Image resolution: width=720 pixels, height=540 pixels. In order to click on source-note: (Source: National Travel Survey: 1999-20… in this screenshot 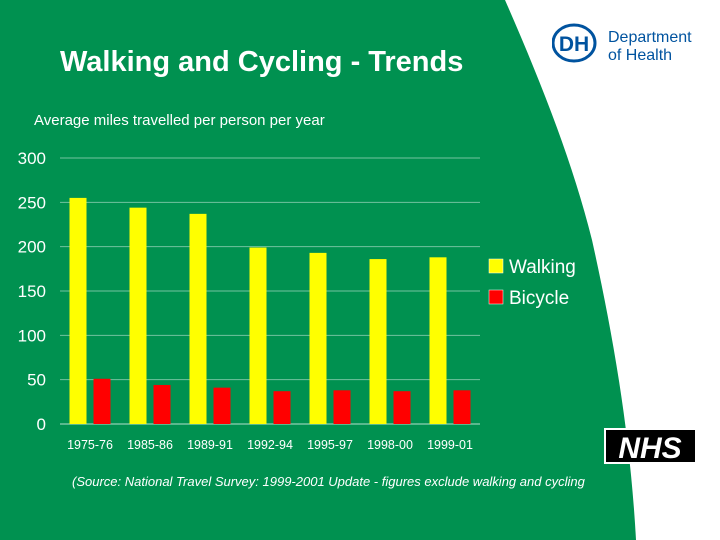, I will do `click(328, 481)`.